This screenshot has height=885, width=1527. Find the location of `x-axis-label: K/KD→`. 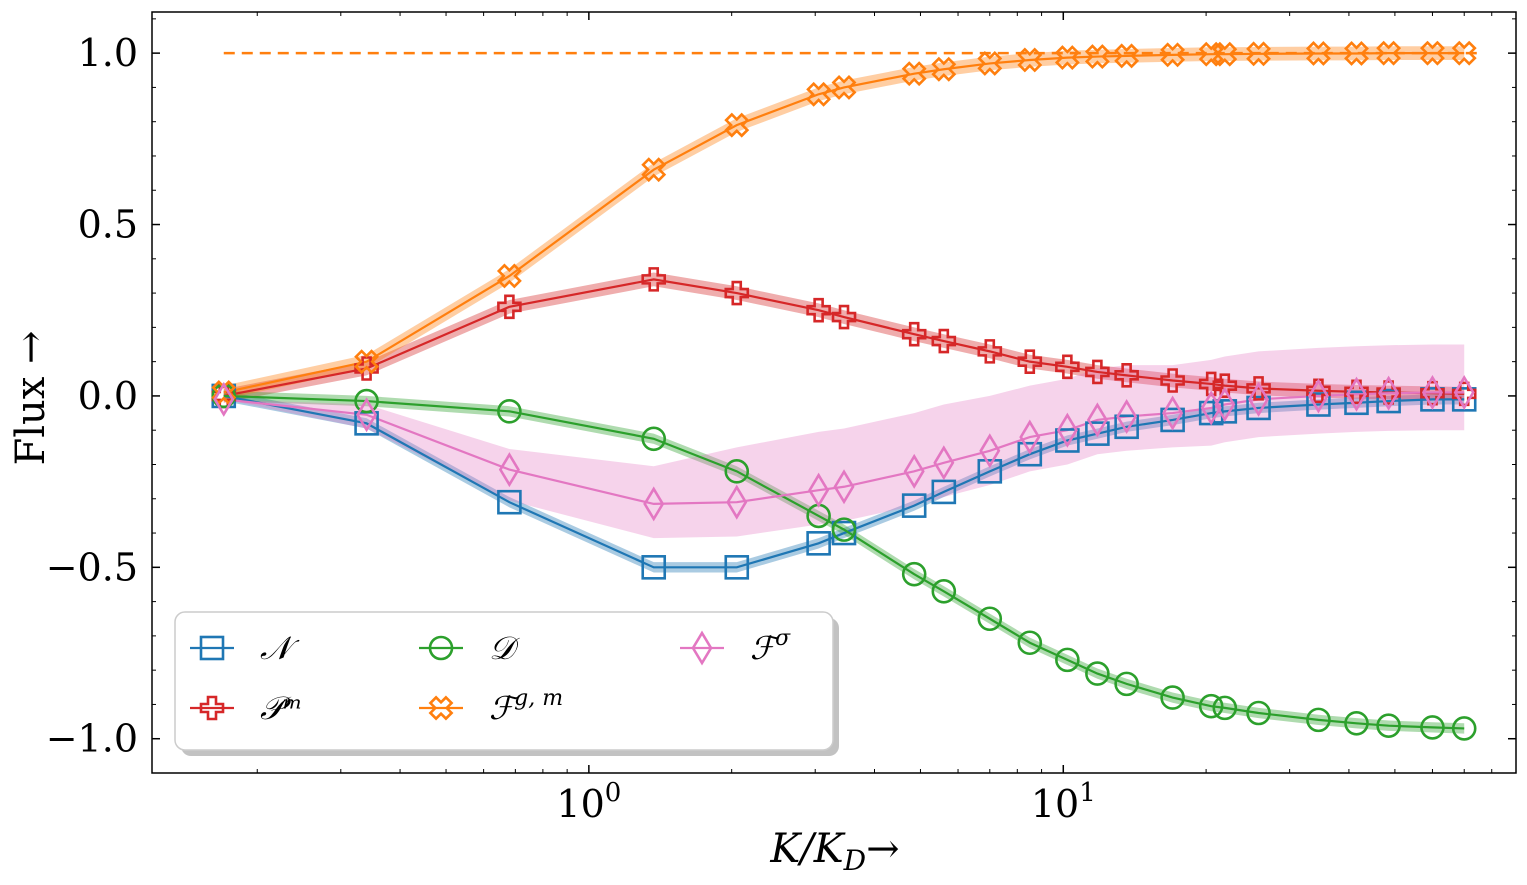

x-axis-label: K/KD→ is located at coordinates (834, 851).